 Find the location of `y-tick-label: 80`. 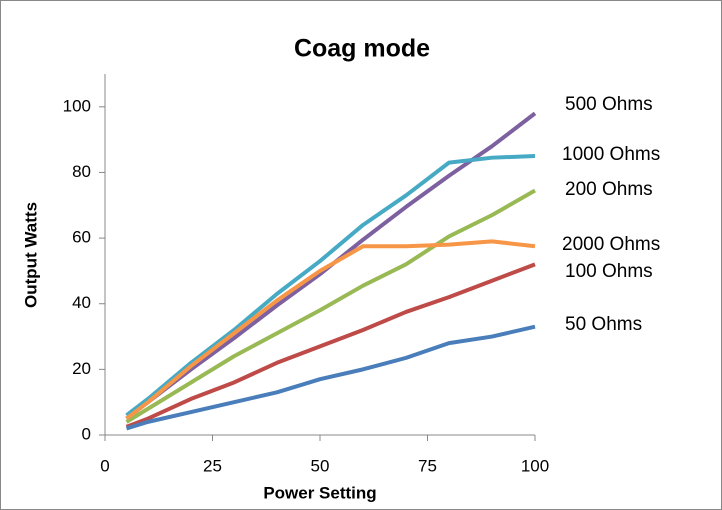

y-tick-label: 80 is located at coordinates (81, 171).